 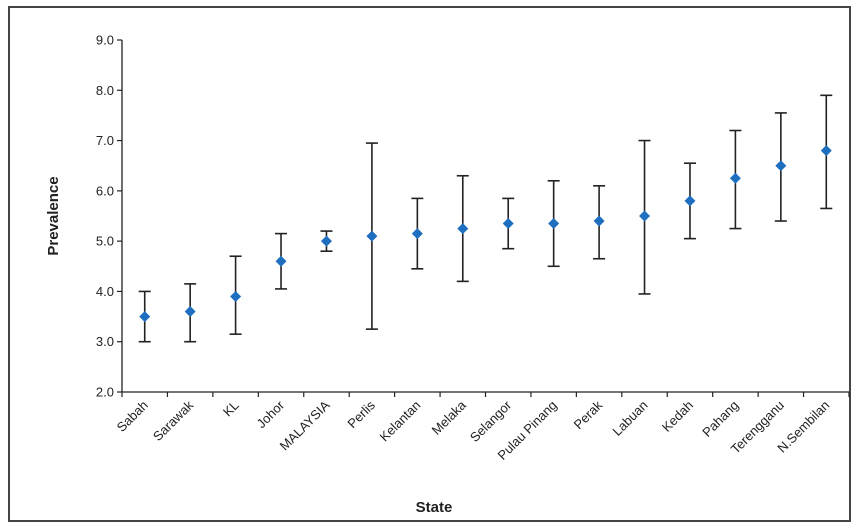 What do you see at coordinates (361, 414) in the screenshot?
I see `x-tick-label: Perlis` at bounding box center [361, 414].